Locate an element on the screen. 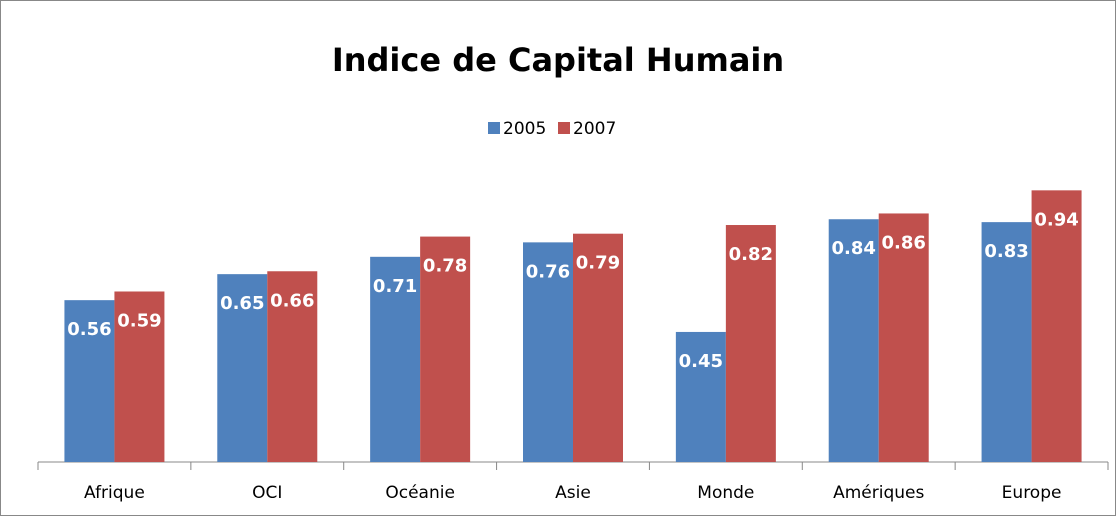 The height and width of the screenshot is (516, 1116). data-label: 0.94 is located at coordinates (1056, 219).